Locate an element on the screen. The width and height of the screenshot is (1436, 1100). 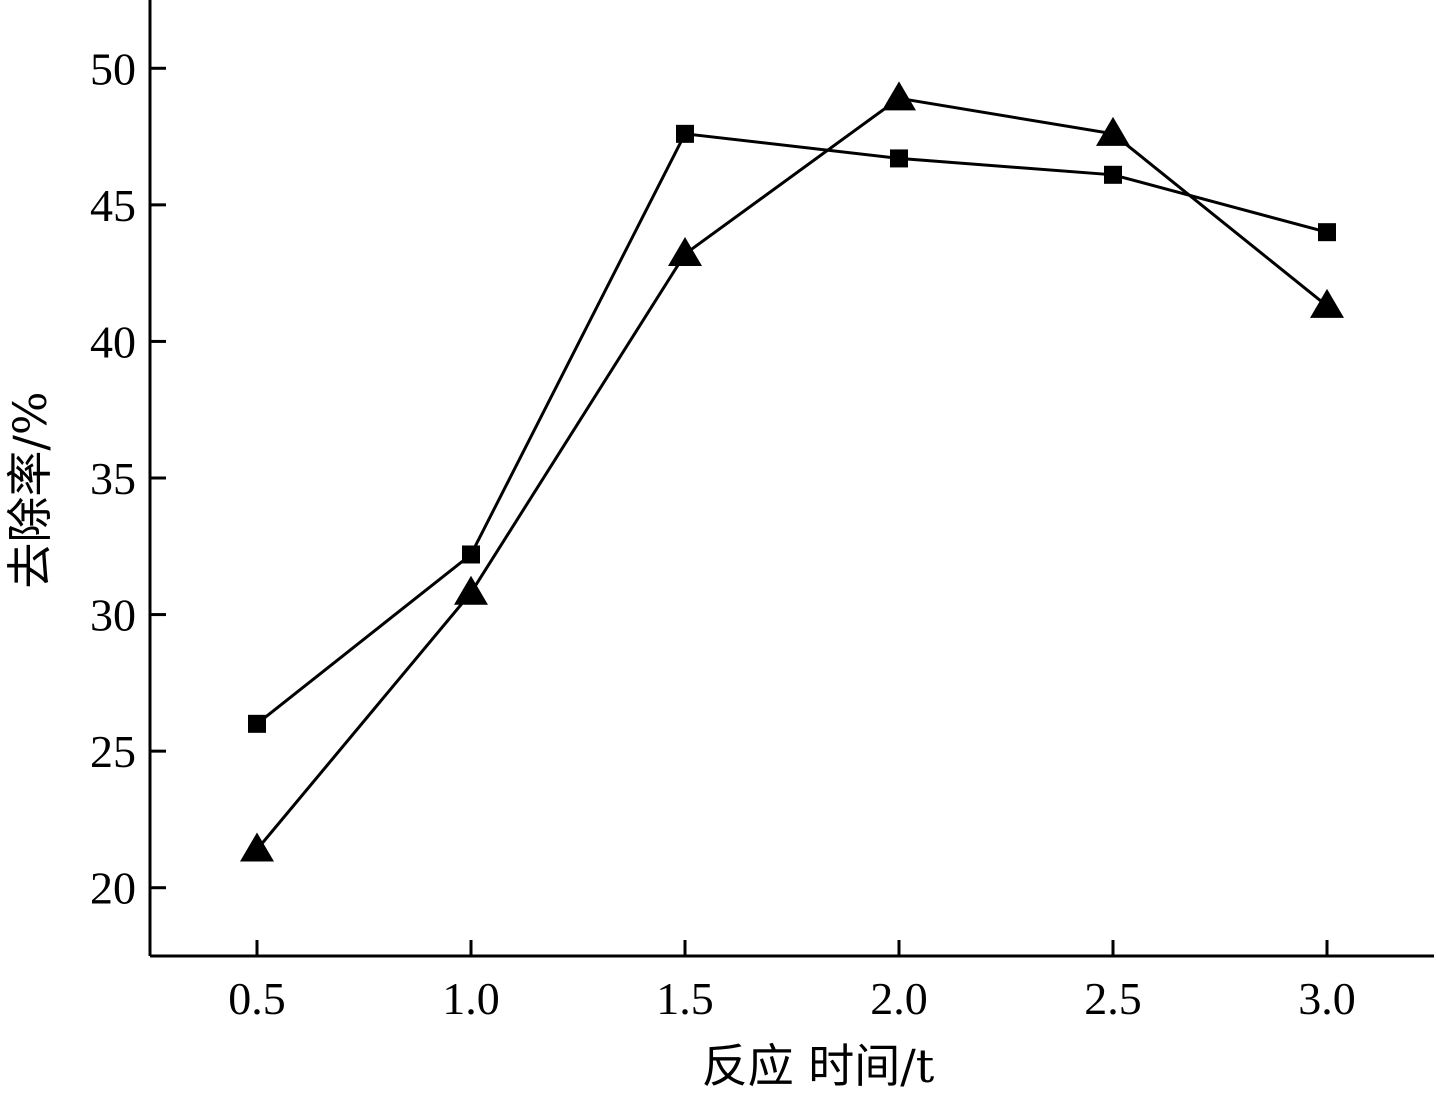
x-tick-label: 3.0 is located at coordinates (1327, 998).